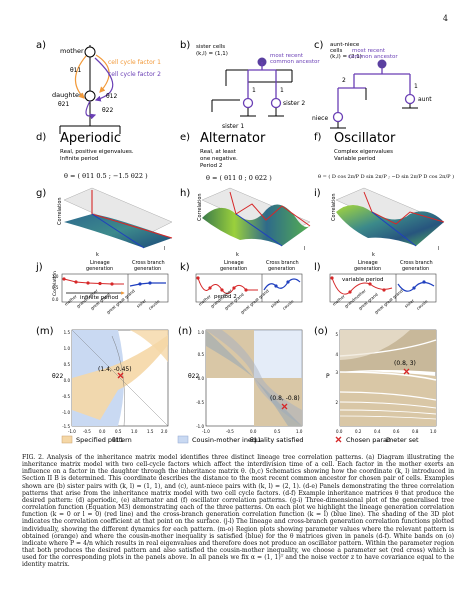 This screenshot has height=613, width=474. Describe the element at coordinates (415, 269) in the screenshot. I see `panel-l-cgen: generation` at that location.